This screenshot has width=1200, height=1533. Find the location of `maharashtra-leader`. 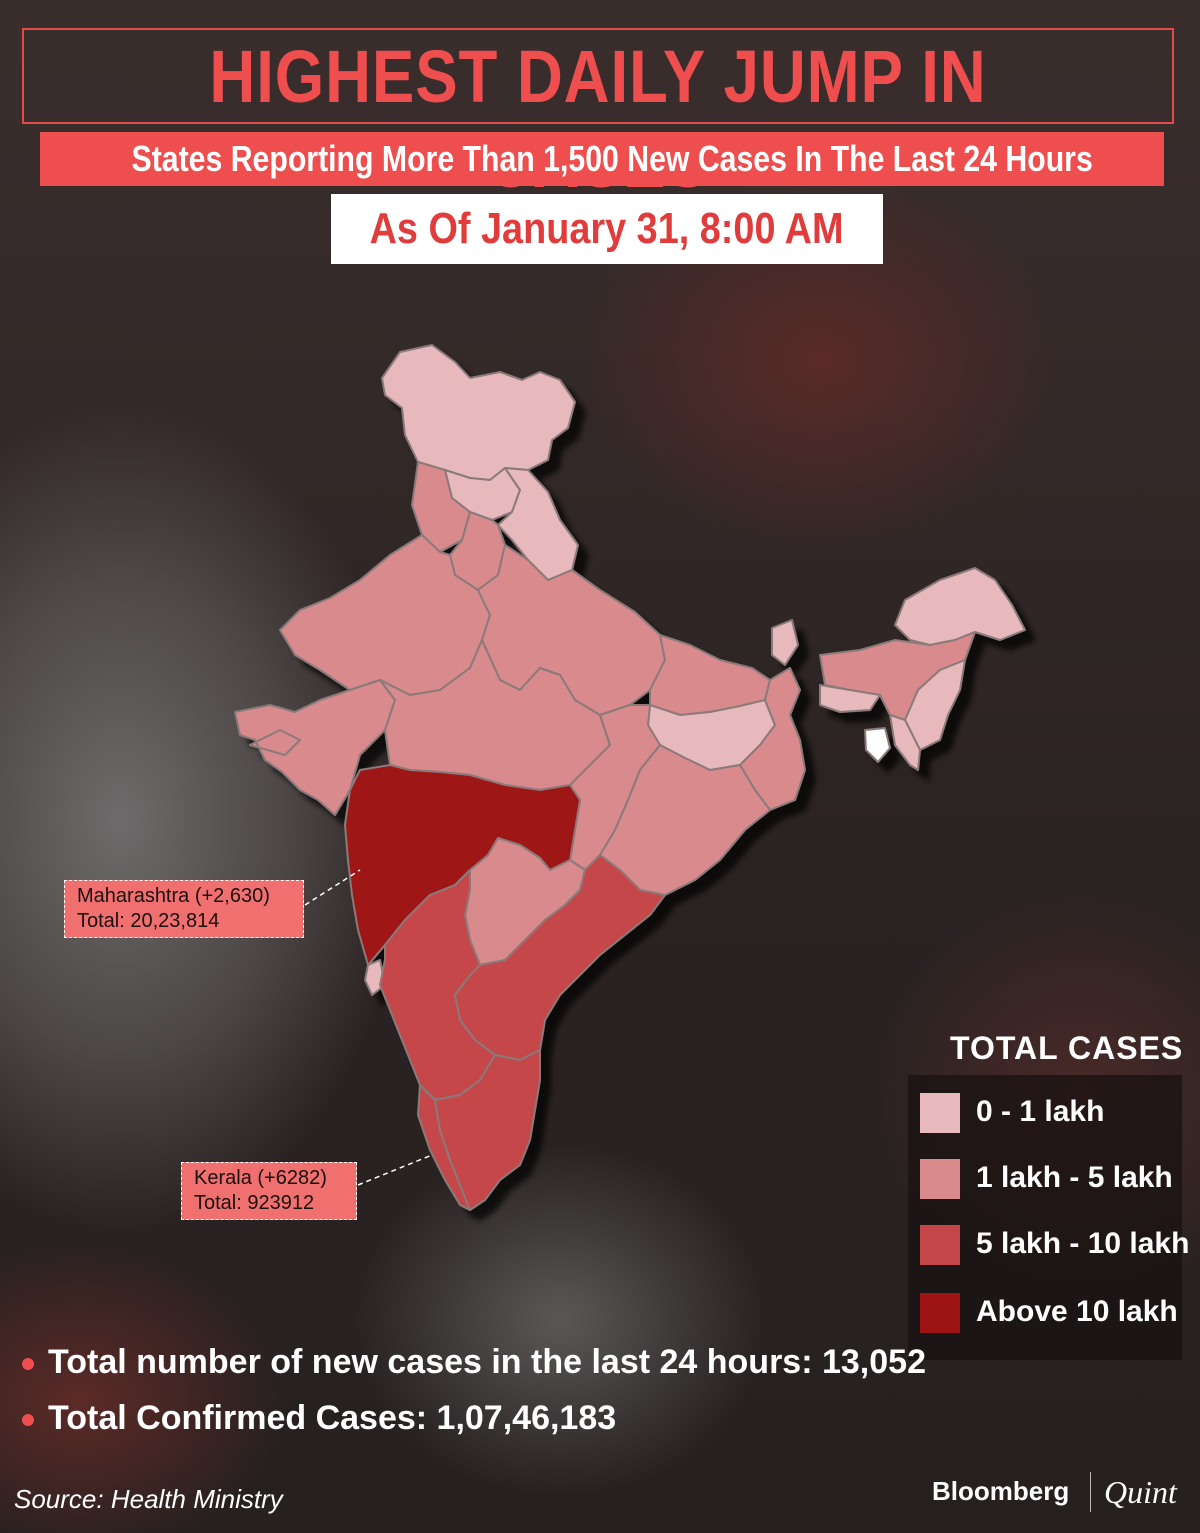

maharashtra-leader is located at coordinates (332, 887).